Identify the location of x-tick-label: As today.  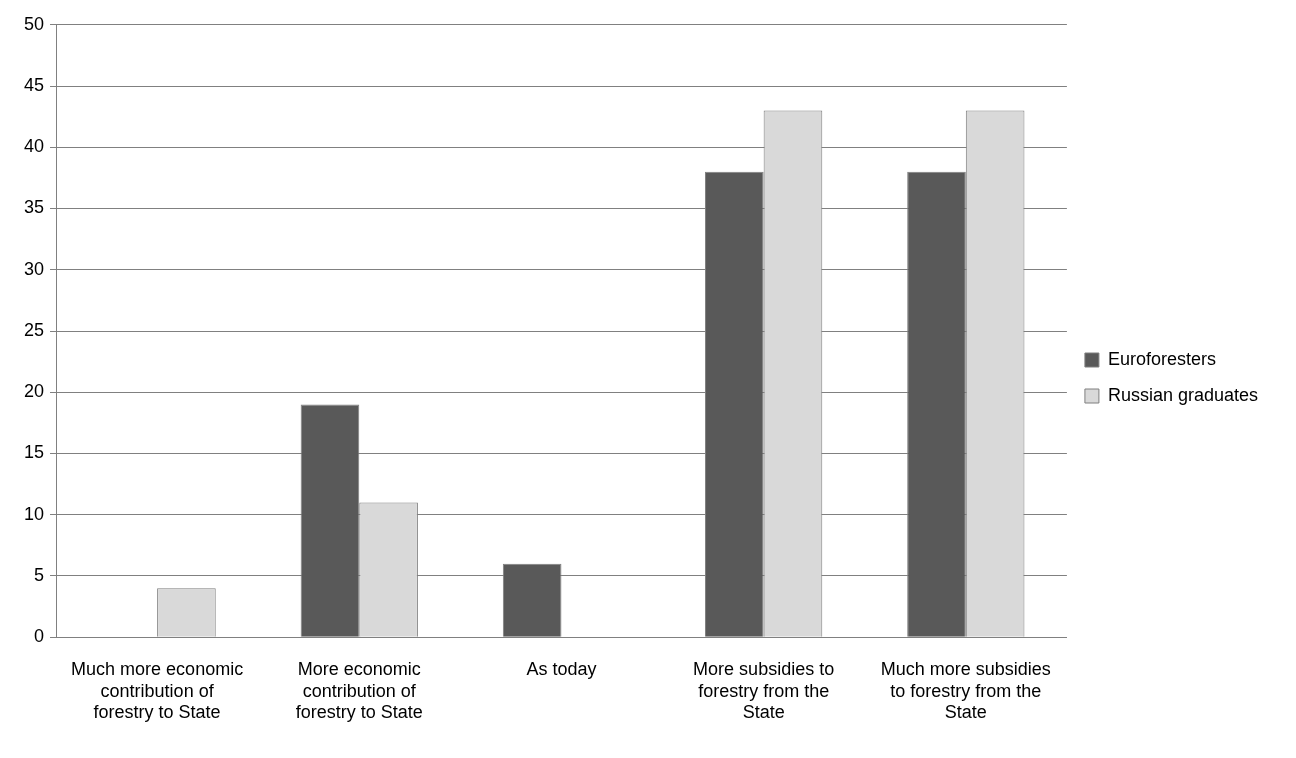
(561, 668).